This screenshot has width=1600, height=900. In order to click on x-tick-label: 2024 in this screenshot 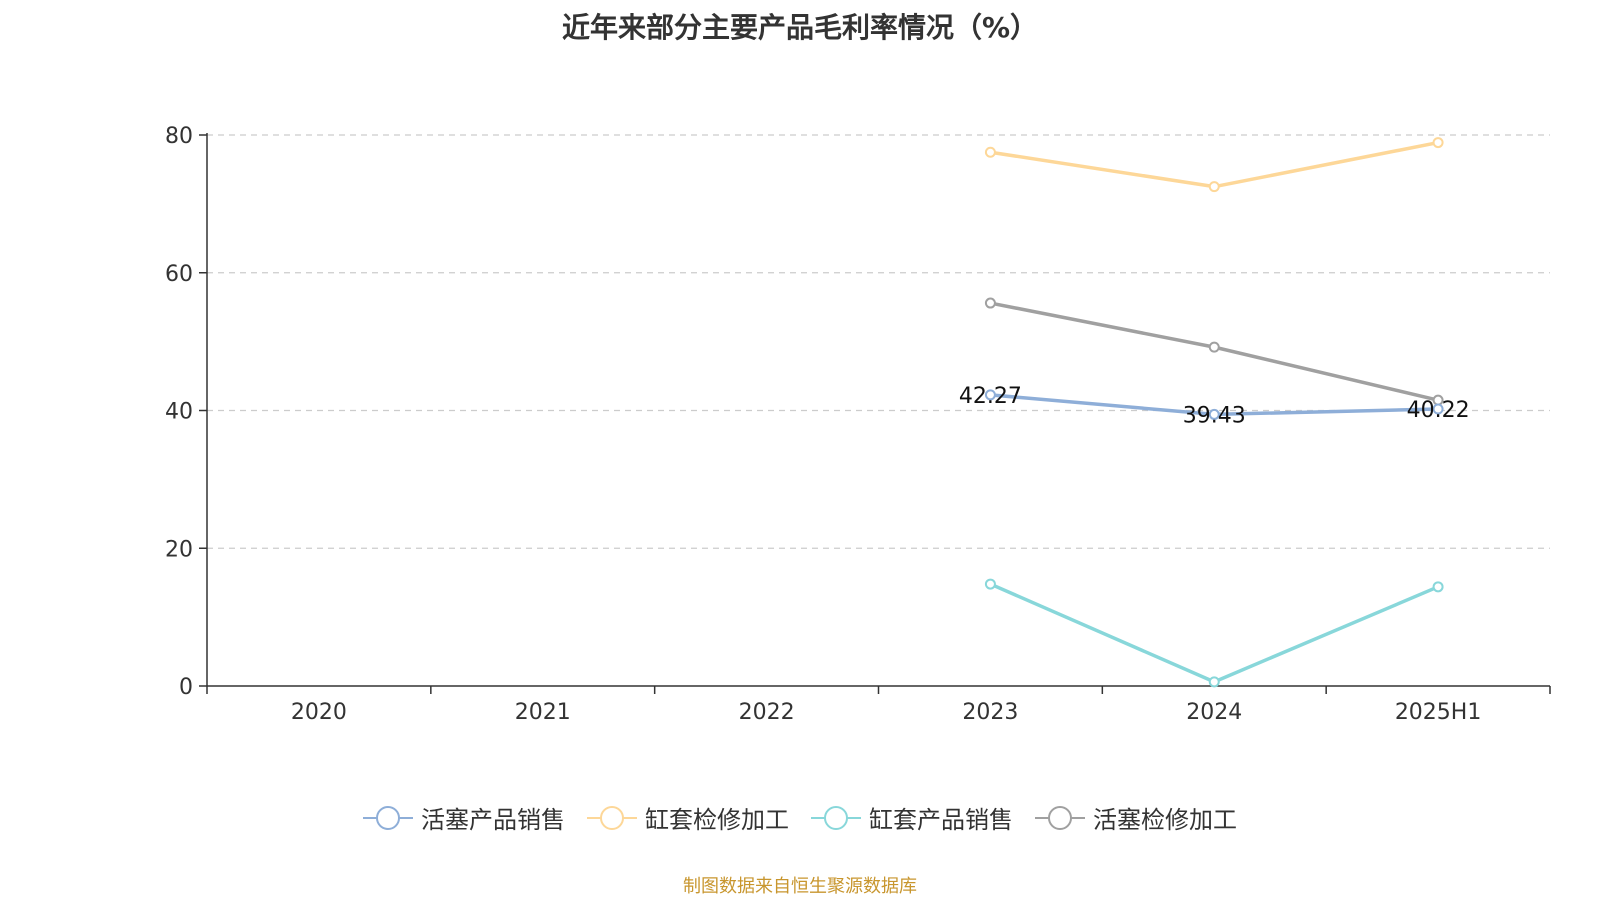, I will do `click(1214, 712)`.